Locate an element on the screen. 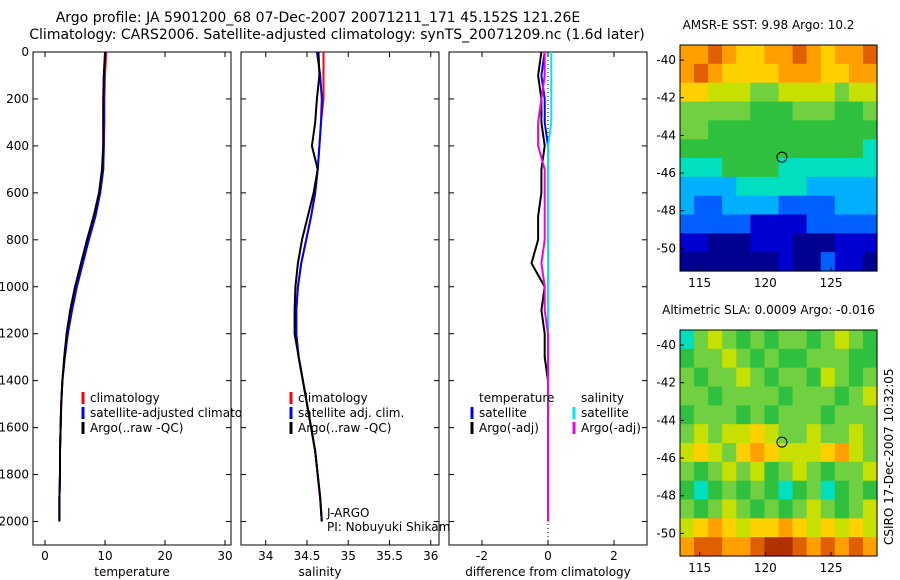 The height and width of the screenshot is (580, 900). legend-salinity-heading: salinity is located at coordinates (602, 398).